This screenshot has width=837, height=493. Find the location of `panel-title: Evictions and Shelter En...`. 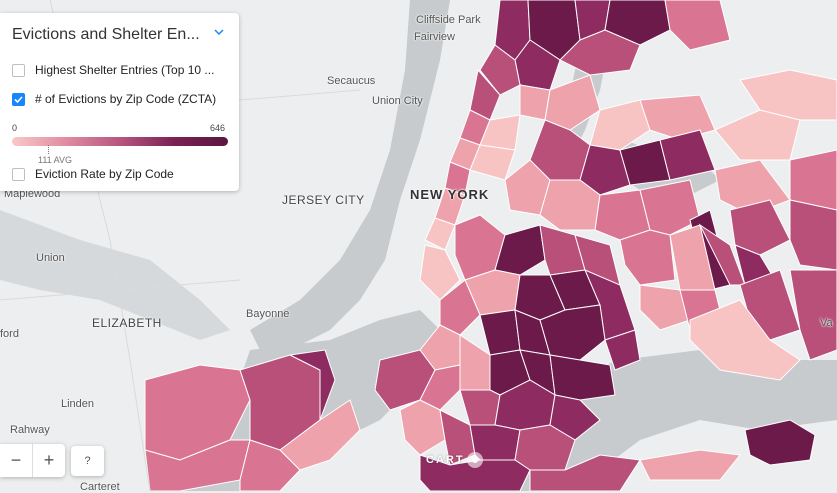

panel-title: Evictions and Shelter En... is located at coordinates (106, 34).